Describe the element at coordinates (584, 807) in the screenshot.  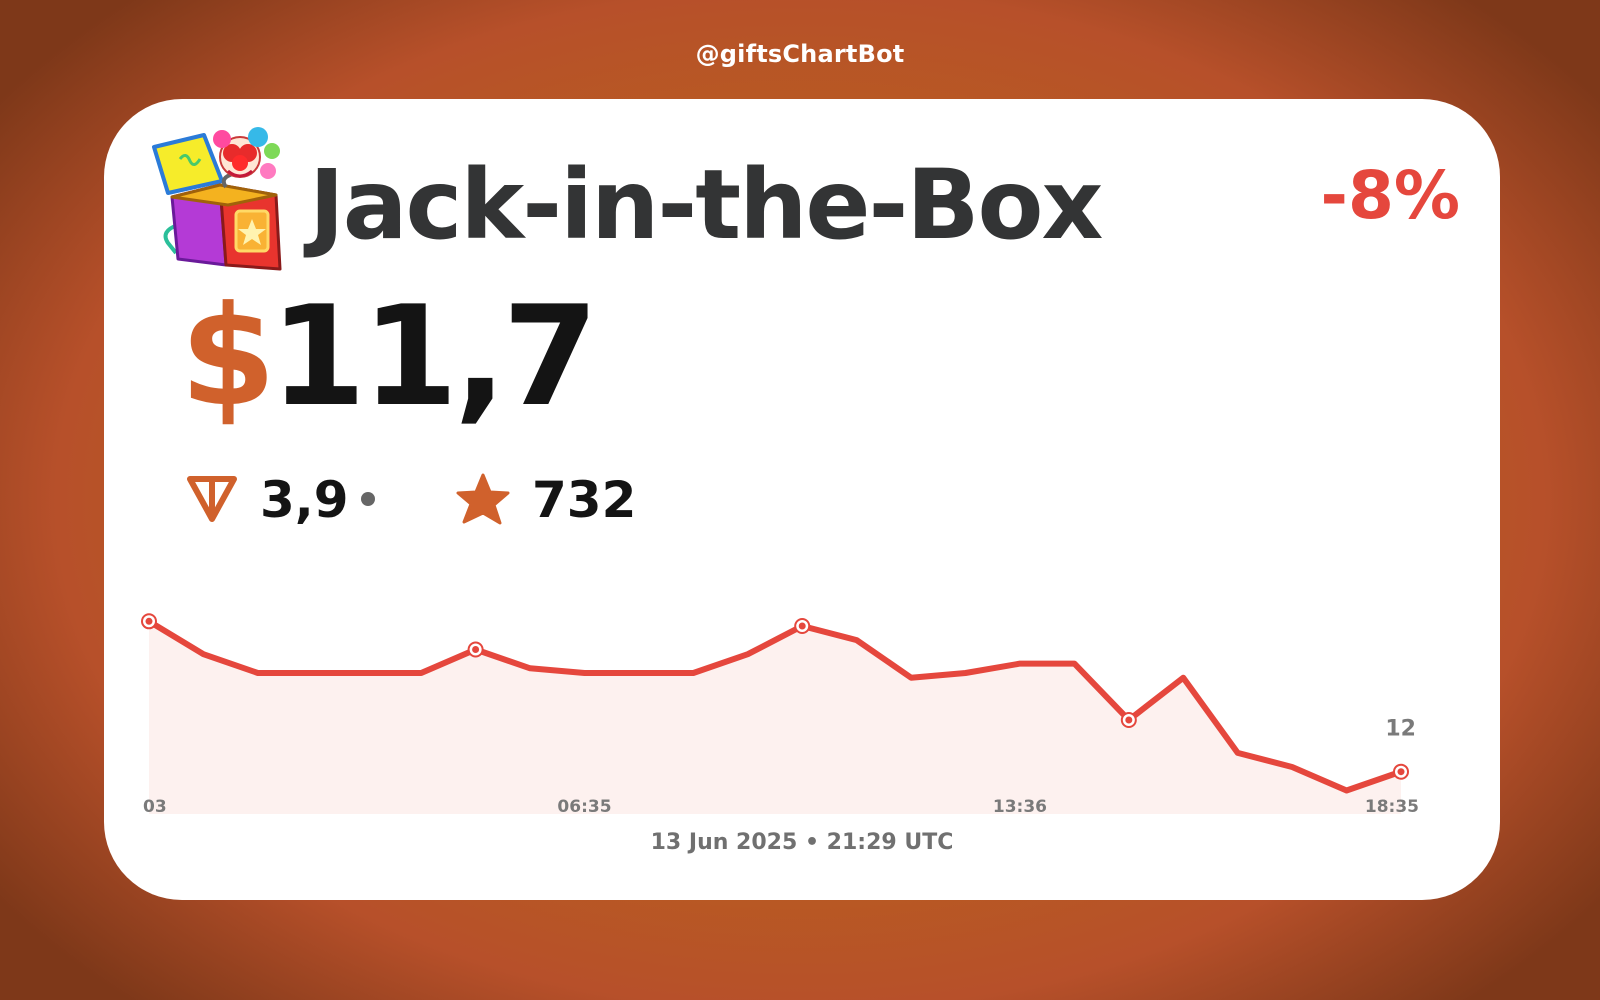
I see `x-tick-label: 06:35` at that location.